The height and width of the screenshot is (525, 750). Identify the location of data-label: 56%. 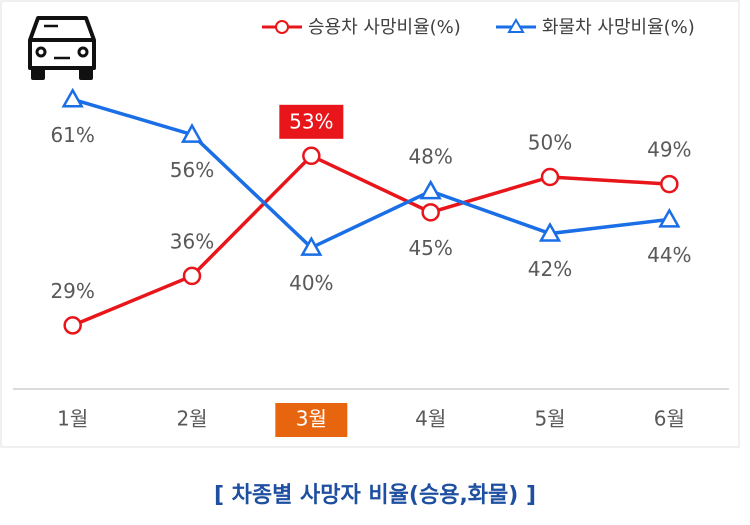
(192, 170).